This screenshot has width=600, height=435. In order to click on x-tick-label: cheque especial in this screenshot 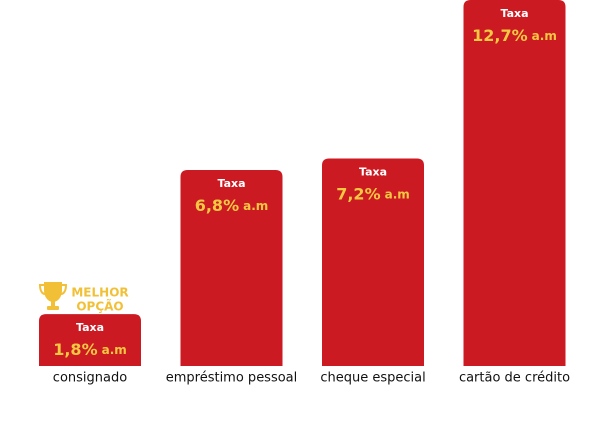, I will do `click(372, 378)`.